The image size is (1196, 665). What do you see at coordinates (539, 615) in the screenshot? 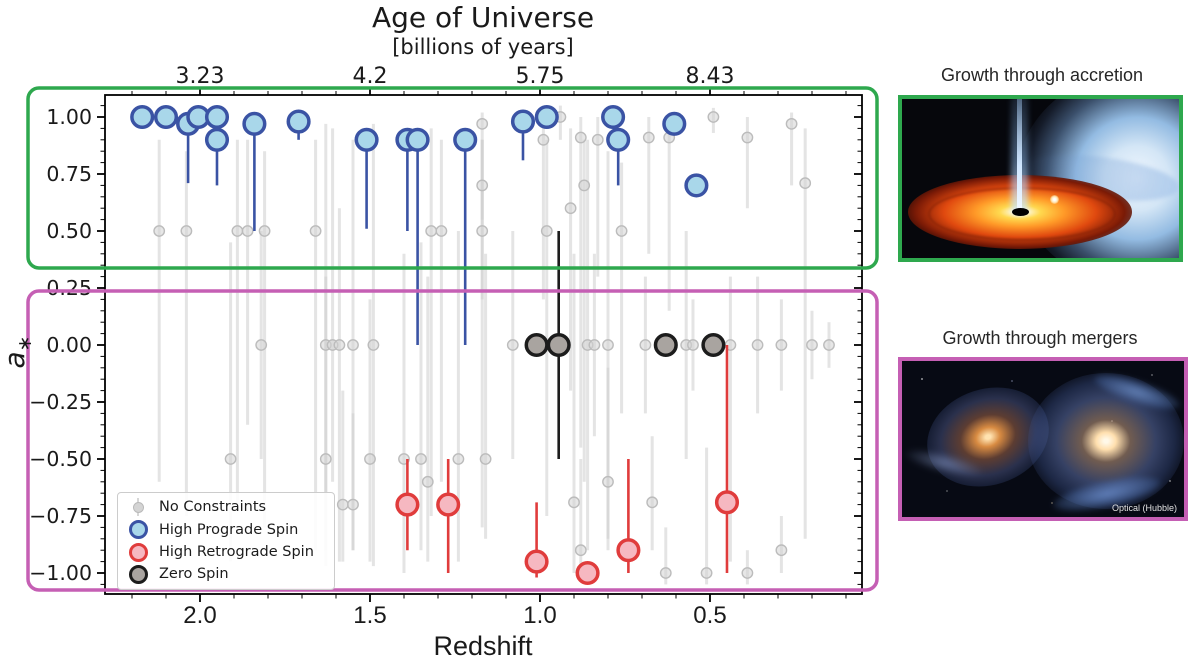
I see `svg-text: 1.0` at bounding box center [539, 615].